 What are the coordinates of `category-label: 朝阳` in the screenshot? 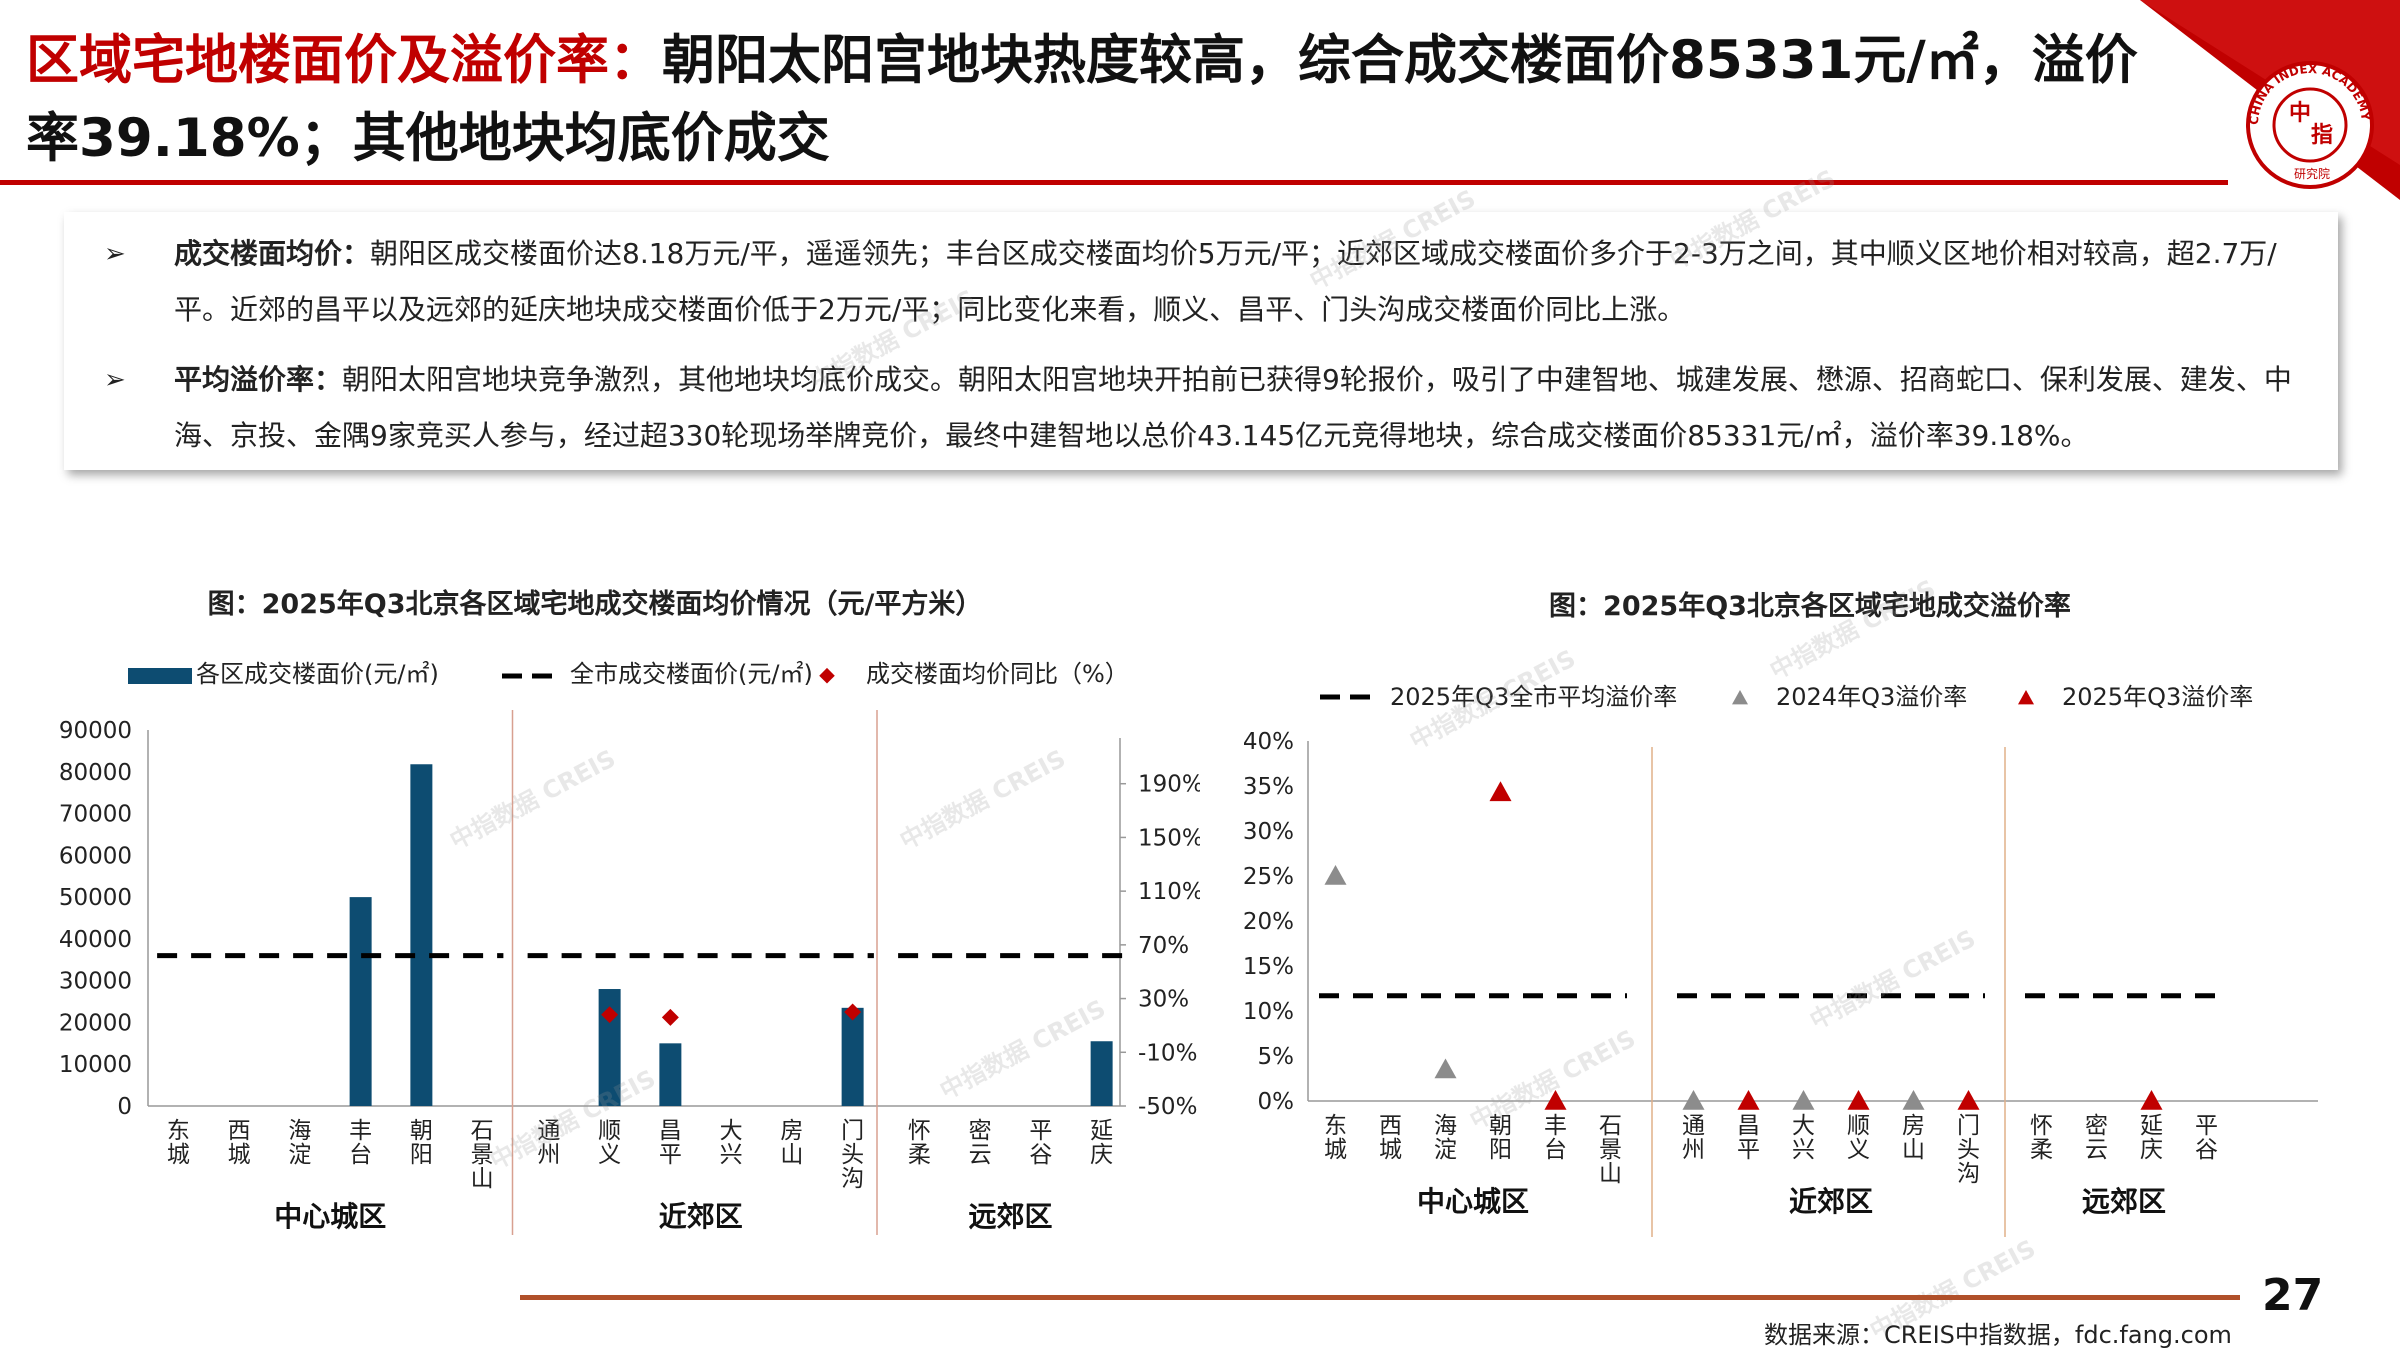 It's located at (421, 1143).